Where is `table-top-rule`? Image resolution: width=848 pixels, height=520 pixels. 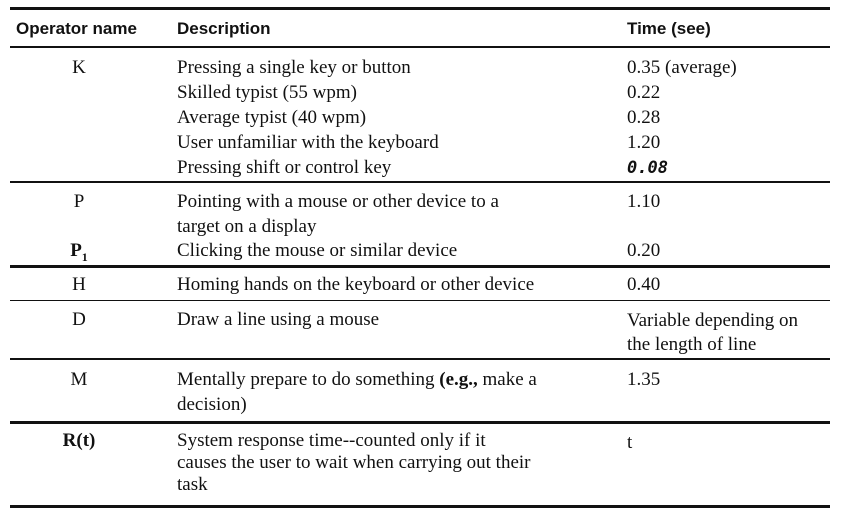 table-top-rule is located at coordinates (420, 8).